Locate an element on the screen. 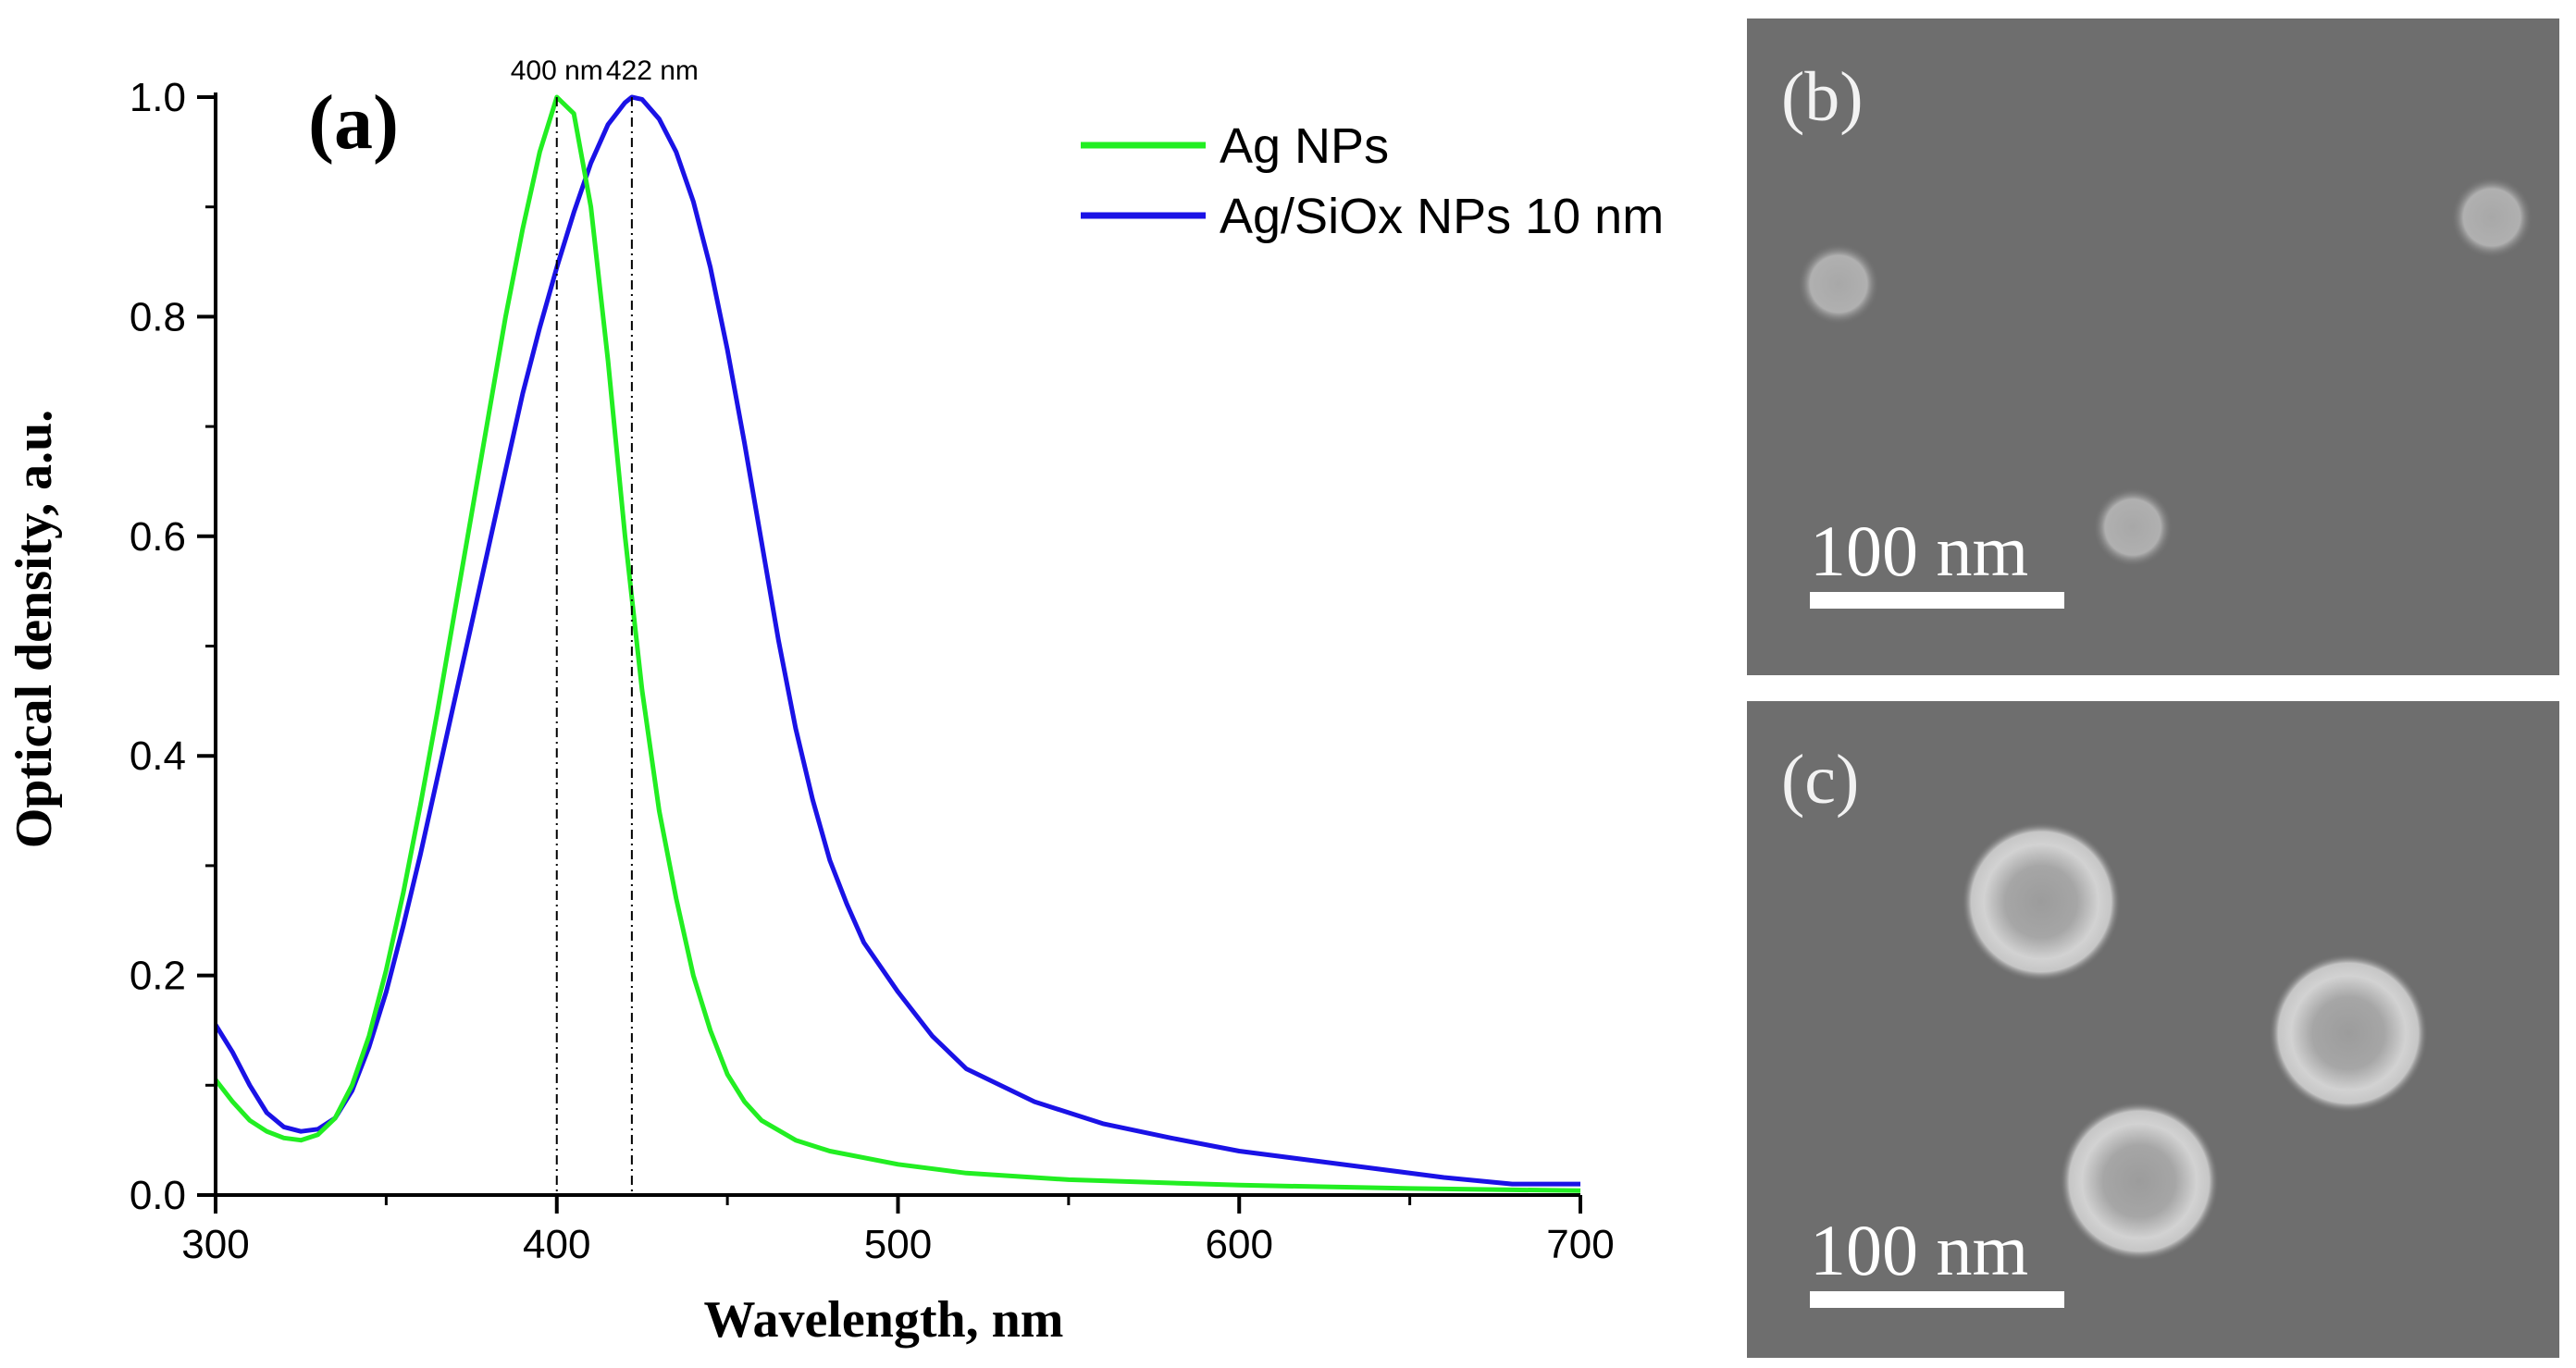 This screenshot has width=2576, height=1368. y-ticks: 0.0 0.2 0.4 0.6 0.8 1.0 is located at coordinates (173, 646).